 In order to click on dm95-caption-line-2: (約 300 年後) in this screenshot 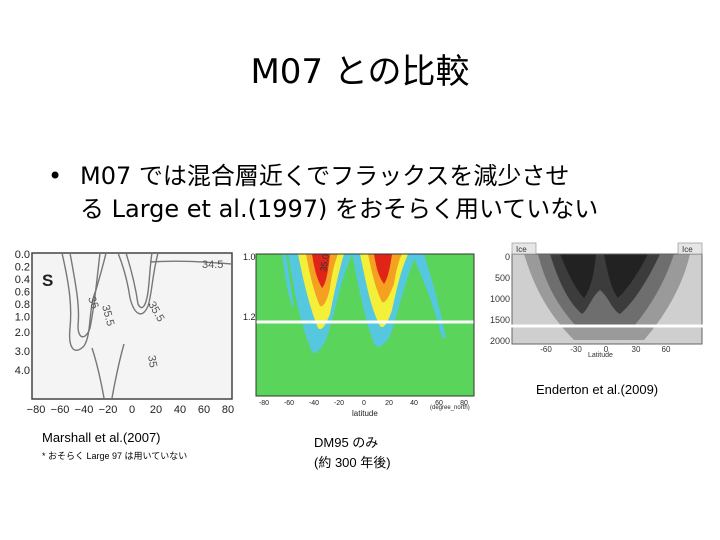, I will do `click(352, 462)`.